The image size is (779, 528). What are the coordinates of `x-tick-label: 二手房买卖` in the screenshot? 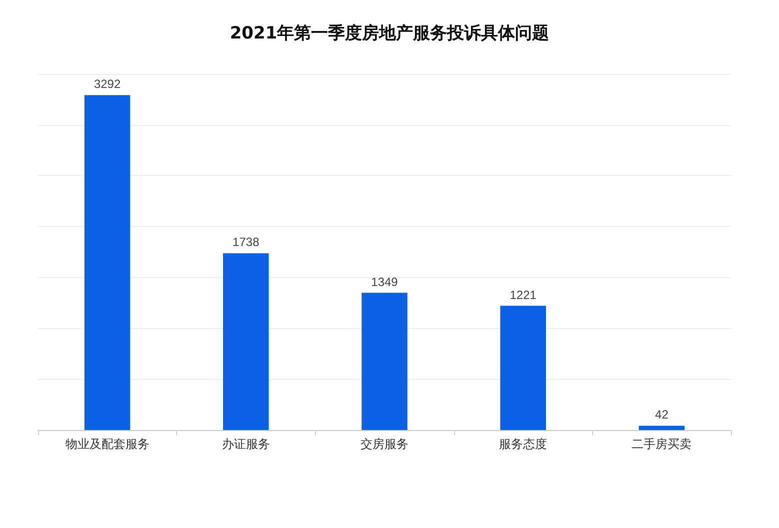 It's located at (662, 444).